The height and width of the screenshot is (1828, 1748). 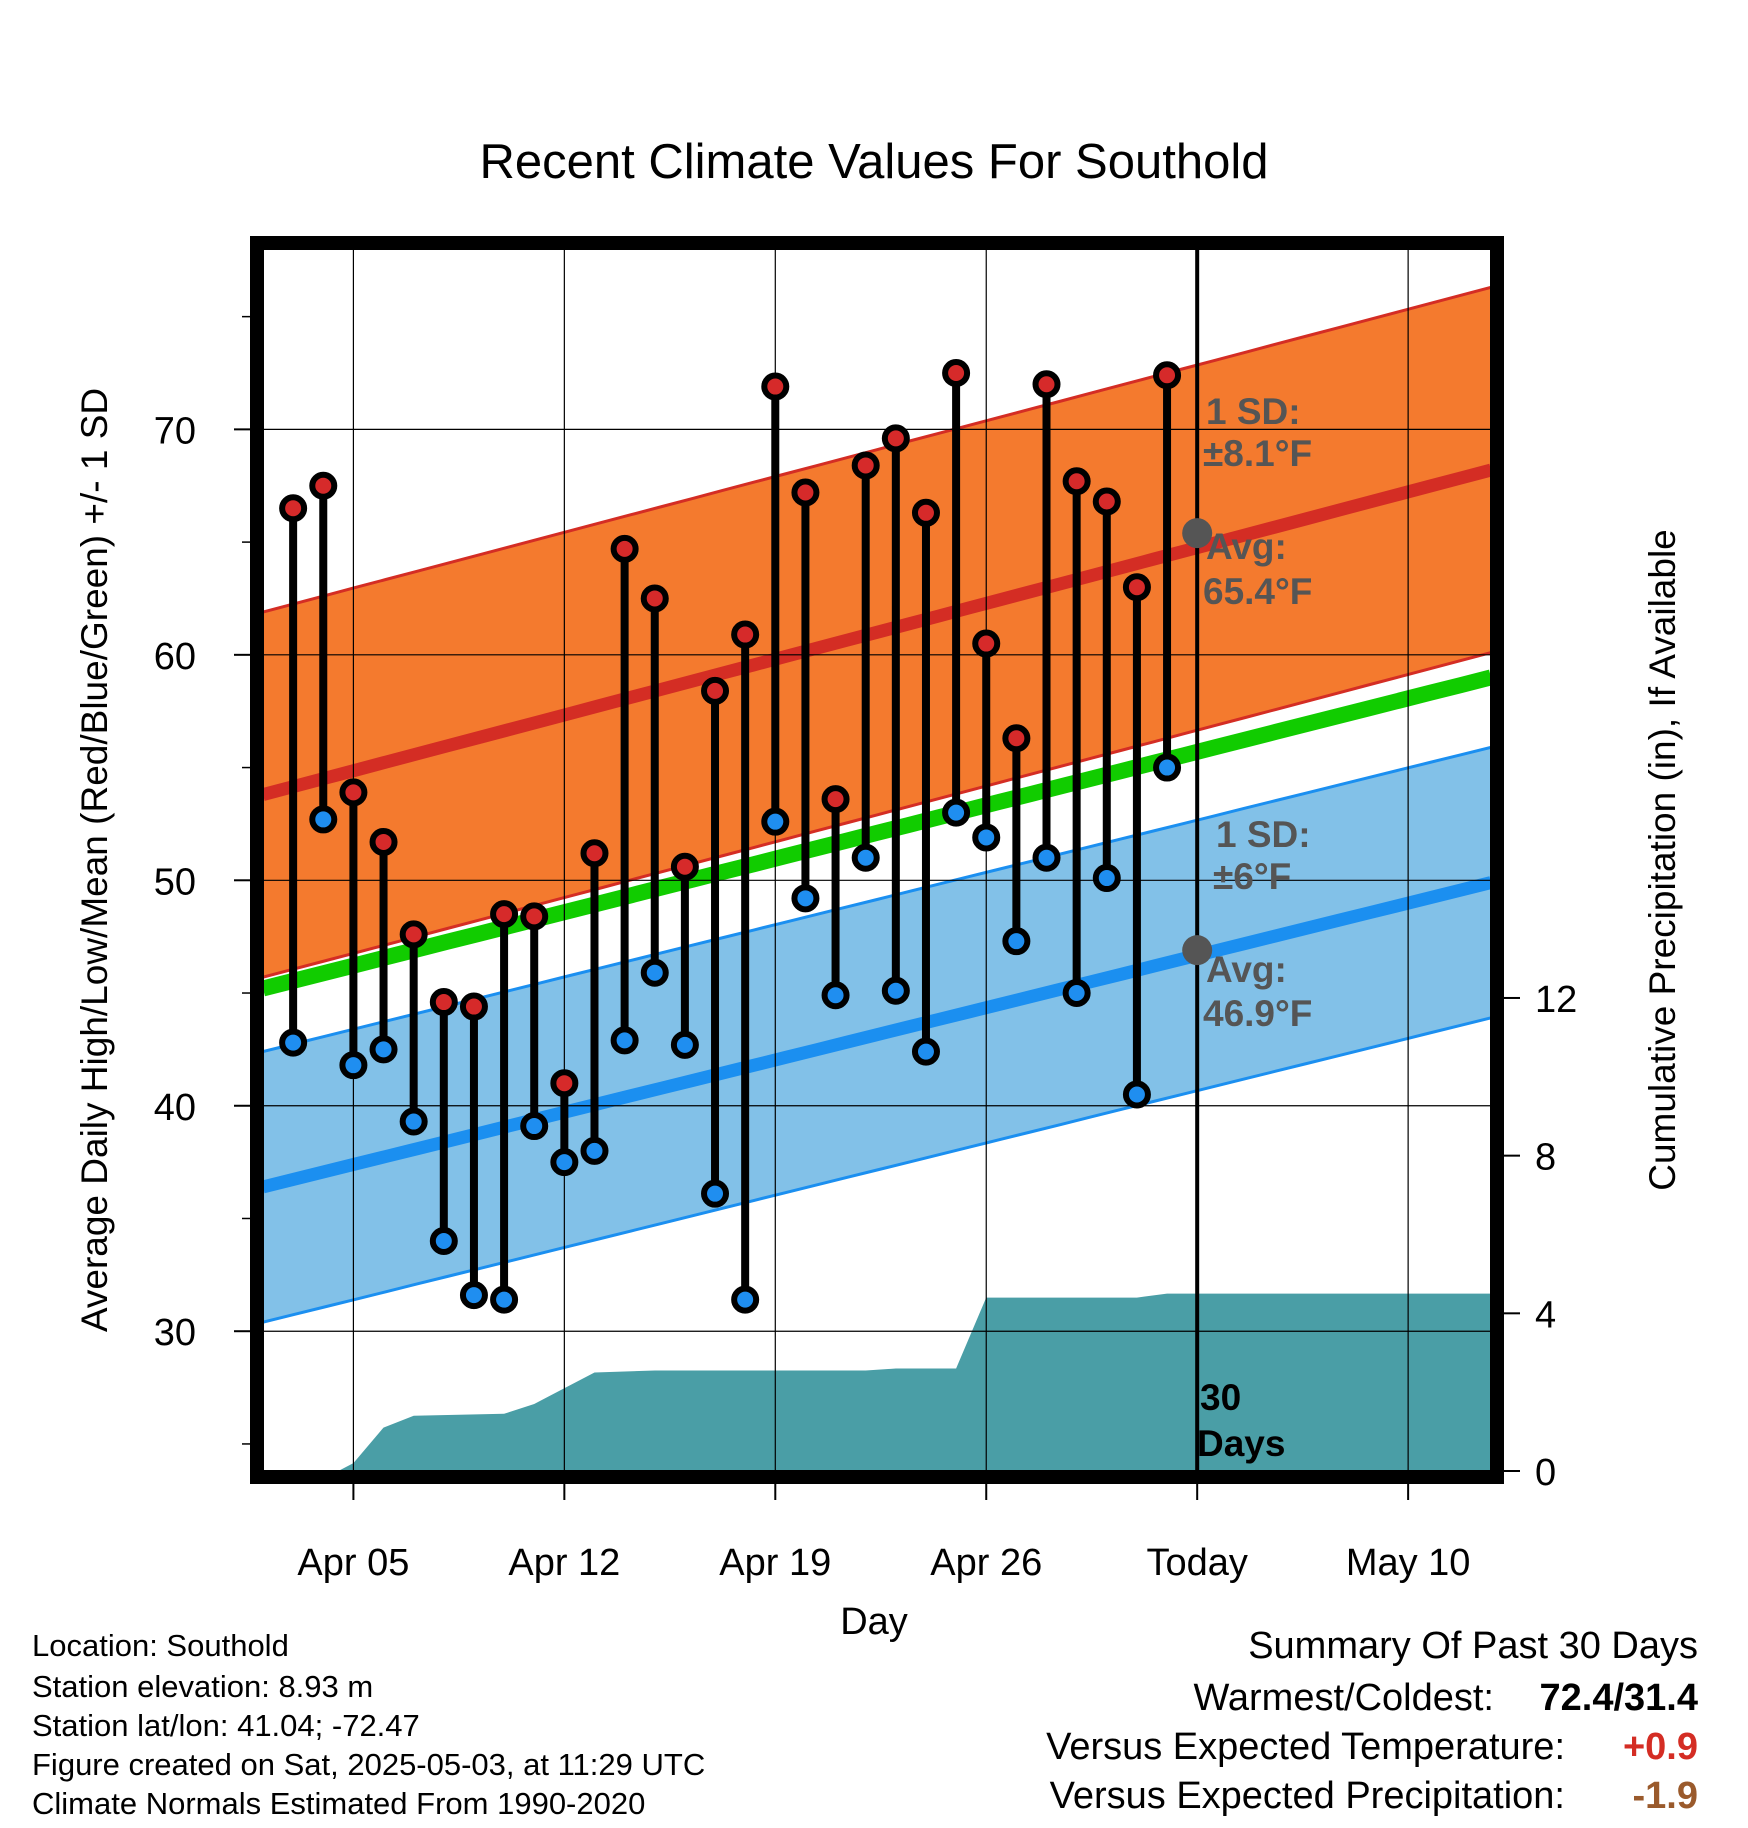 What do you see at coordinates (1545, 1158) in the screenshot?
I see `y-right-tick-label: 8` at bounding box center [1545, 1158].